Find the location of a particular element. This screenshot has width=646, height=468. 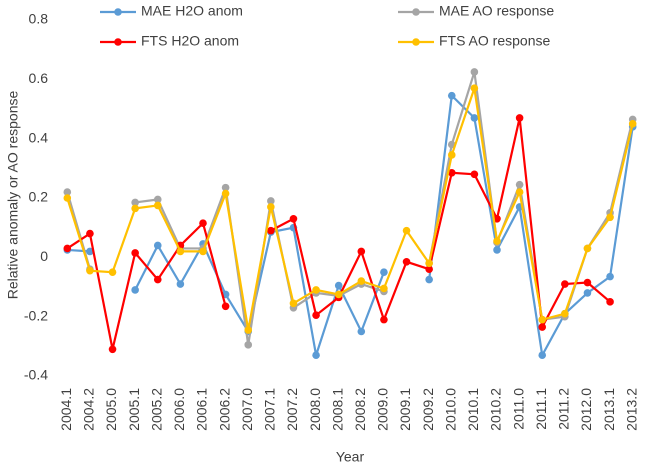

y-tick-label: 0.6 is located at coordinates (39, 78).